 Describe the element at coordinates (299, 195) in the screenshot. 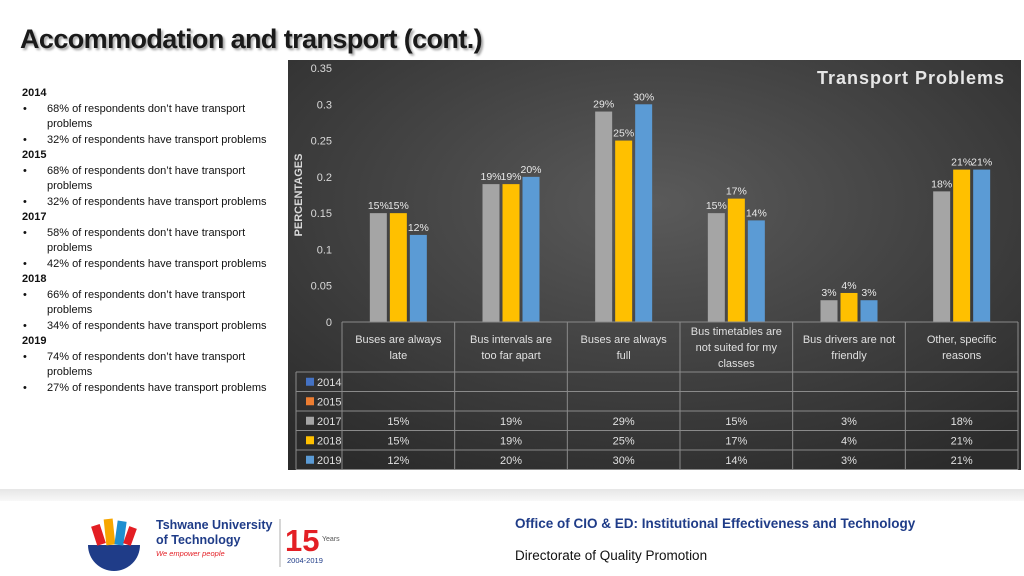

I see `y-axis-label: PERCENTAGES` at that location.